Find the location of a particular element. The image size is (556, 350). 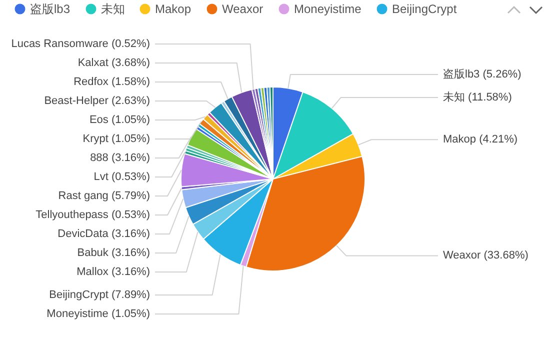

legend-label: Weaxor is located at coordinates (243, 9).